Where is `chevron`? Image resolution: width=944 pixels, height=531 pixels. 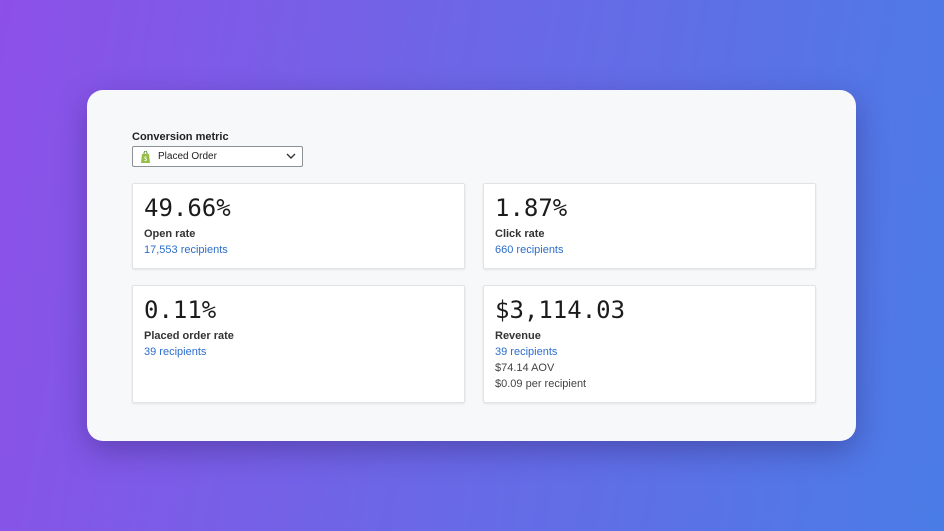 chevron is located at coordinates (291, 156).